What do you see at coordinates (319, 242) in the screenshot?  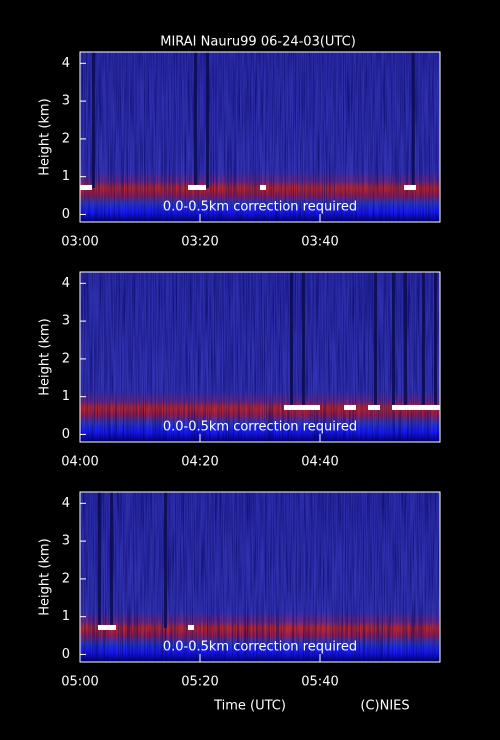 I see `x-tick-label: 03:40` at bounding box center [319, 242].